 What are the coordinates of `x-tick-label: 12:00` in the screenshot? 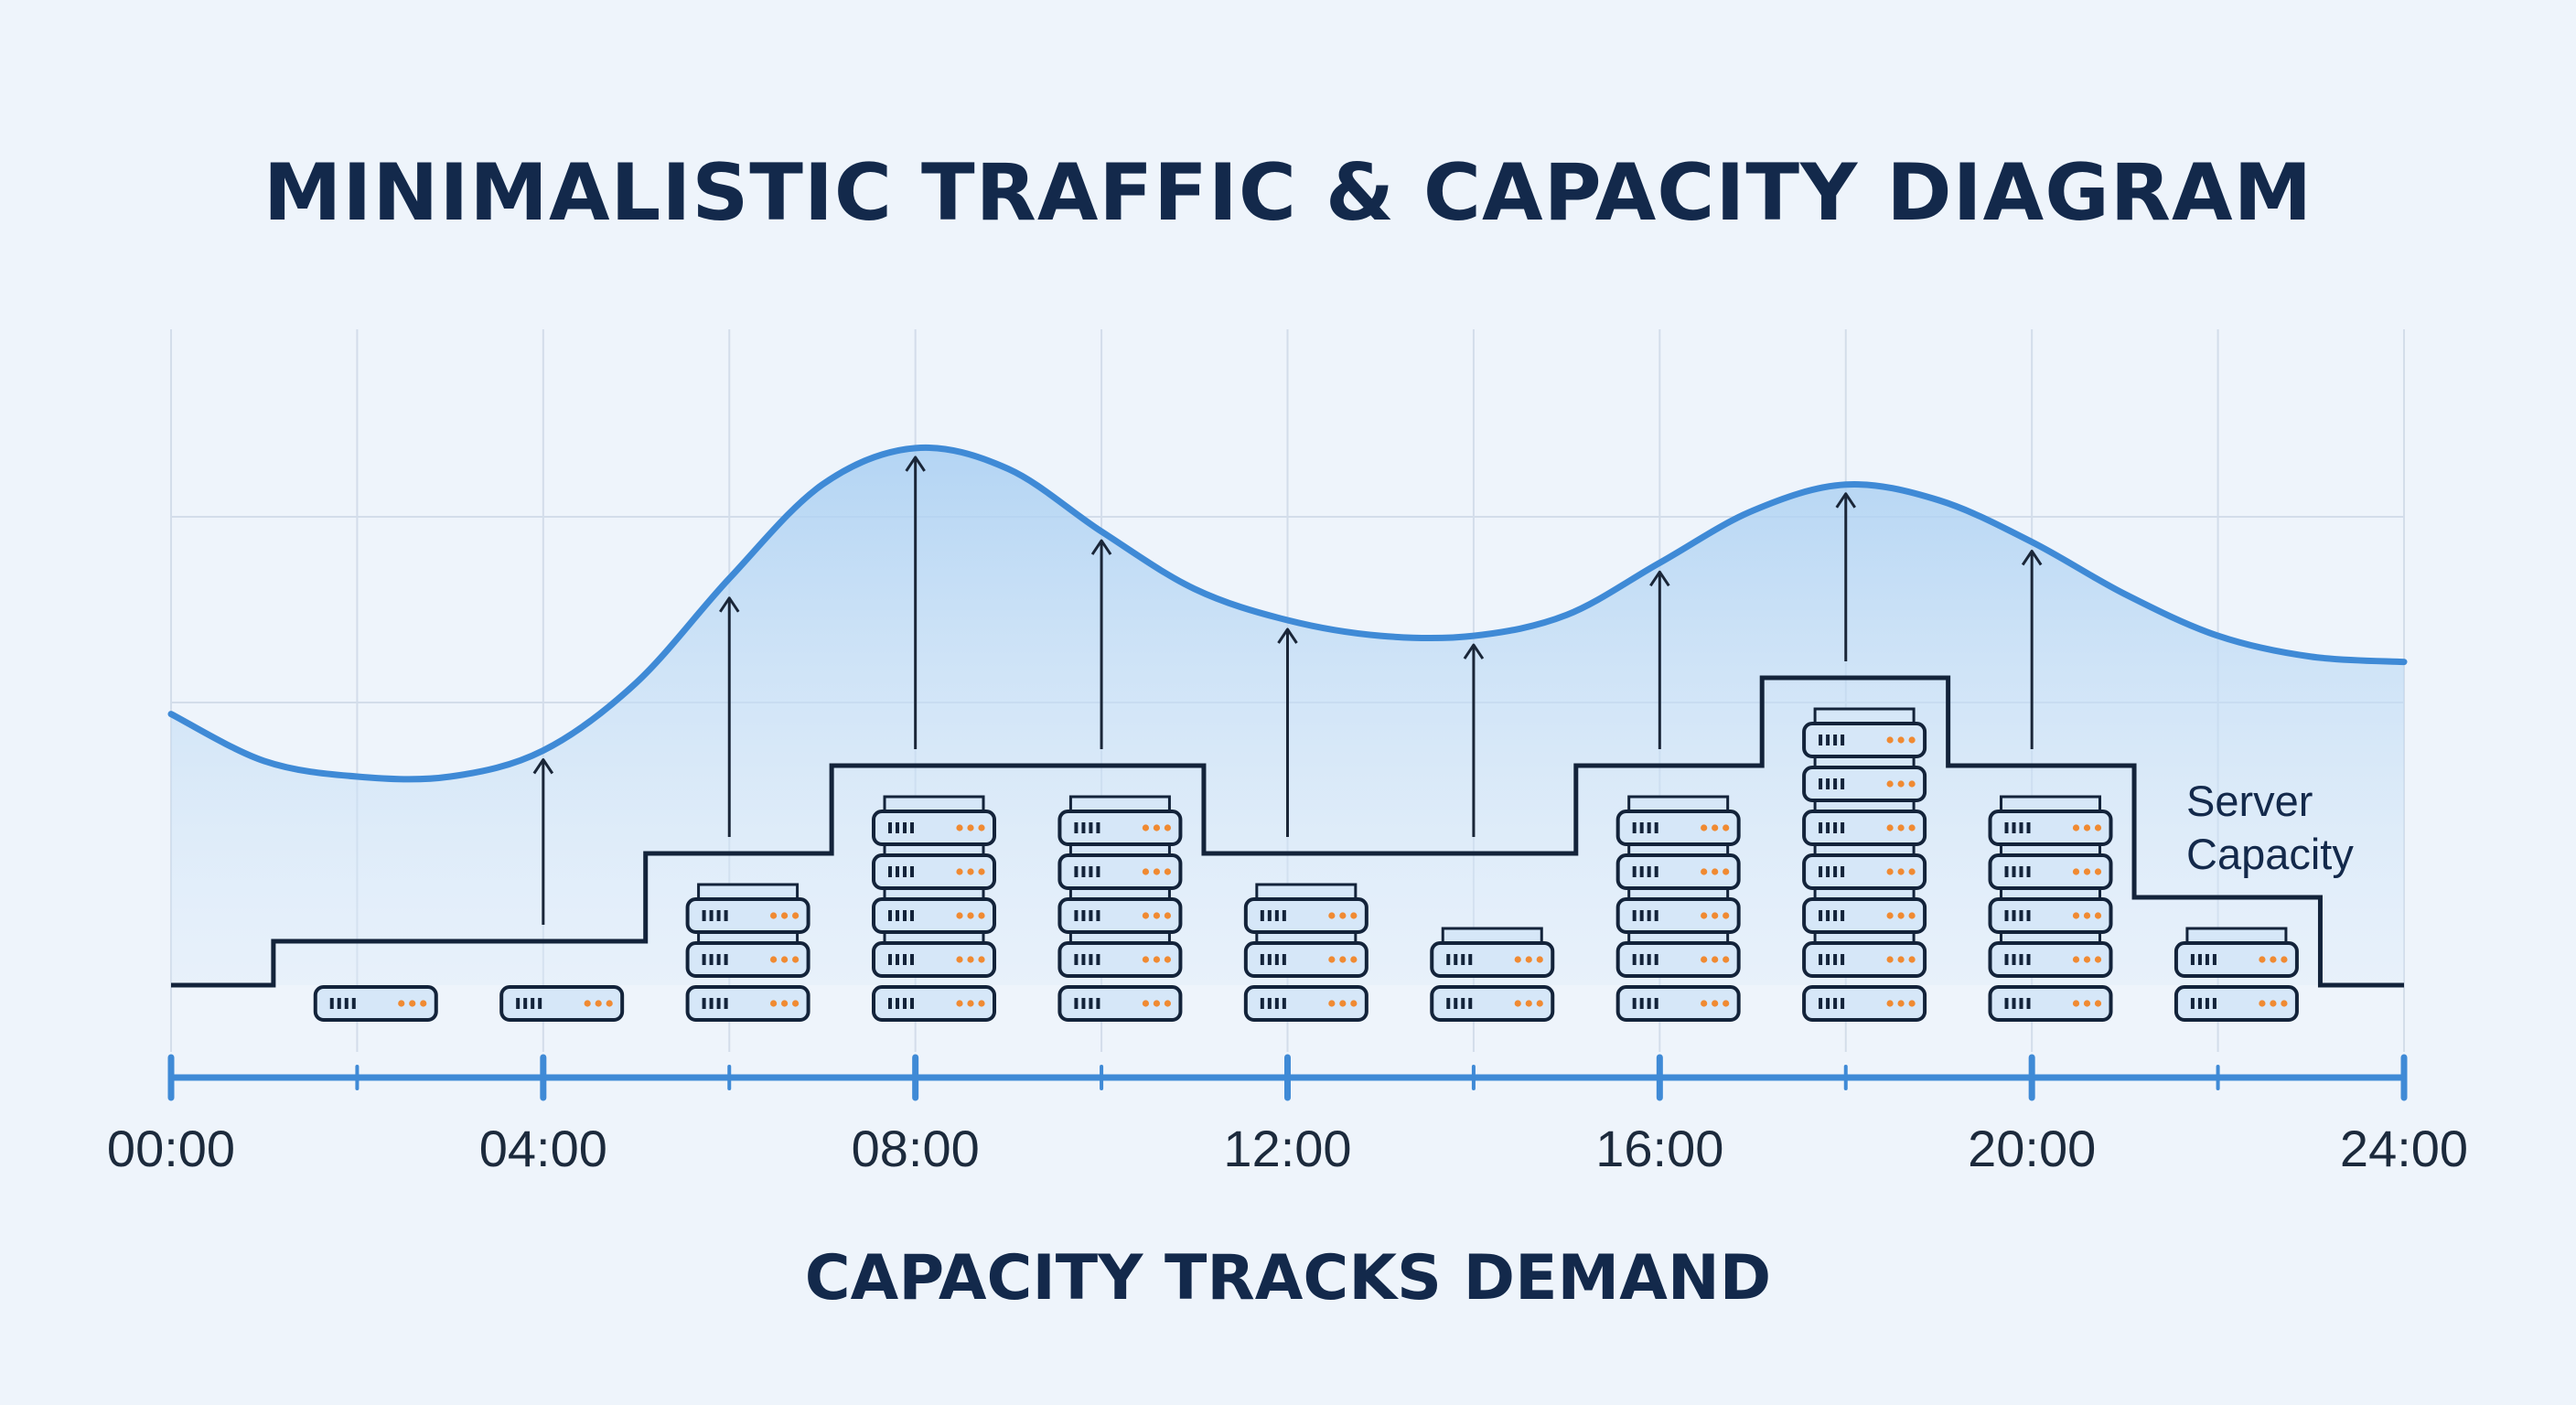 It's located at (1287, 1148).